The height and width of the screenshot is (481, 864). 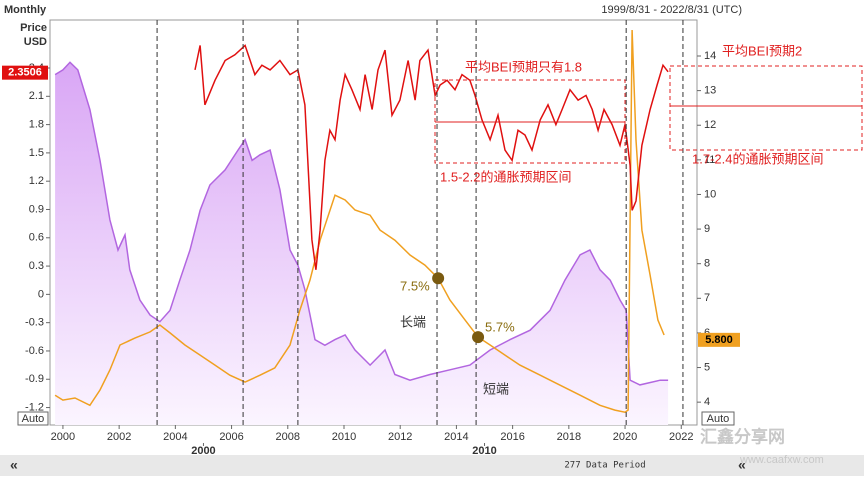 I want to click on decade-label: 2000, so click(x=203, y=451).